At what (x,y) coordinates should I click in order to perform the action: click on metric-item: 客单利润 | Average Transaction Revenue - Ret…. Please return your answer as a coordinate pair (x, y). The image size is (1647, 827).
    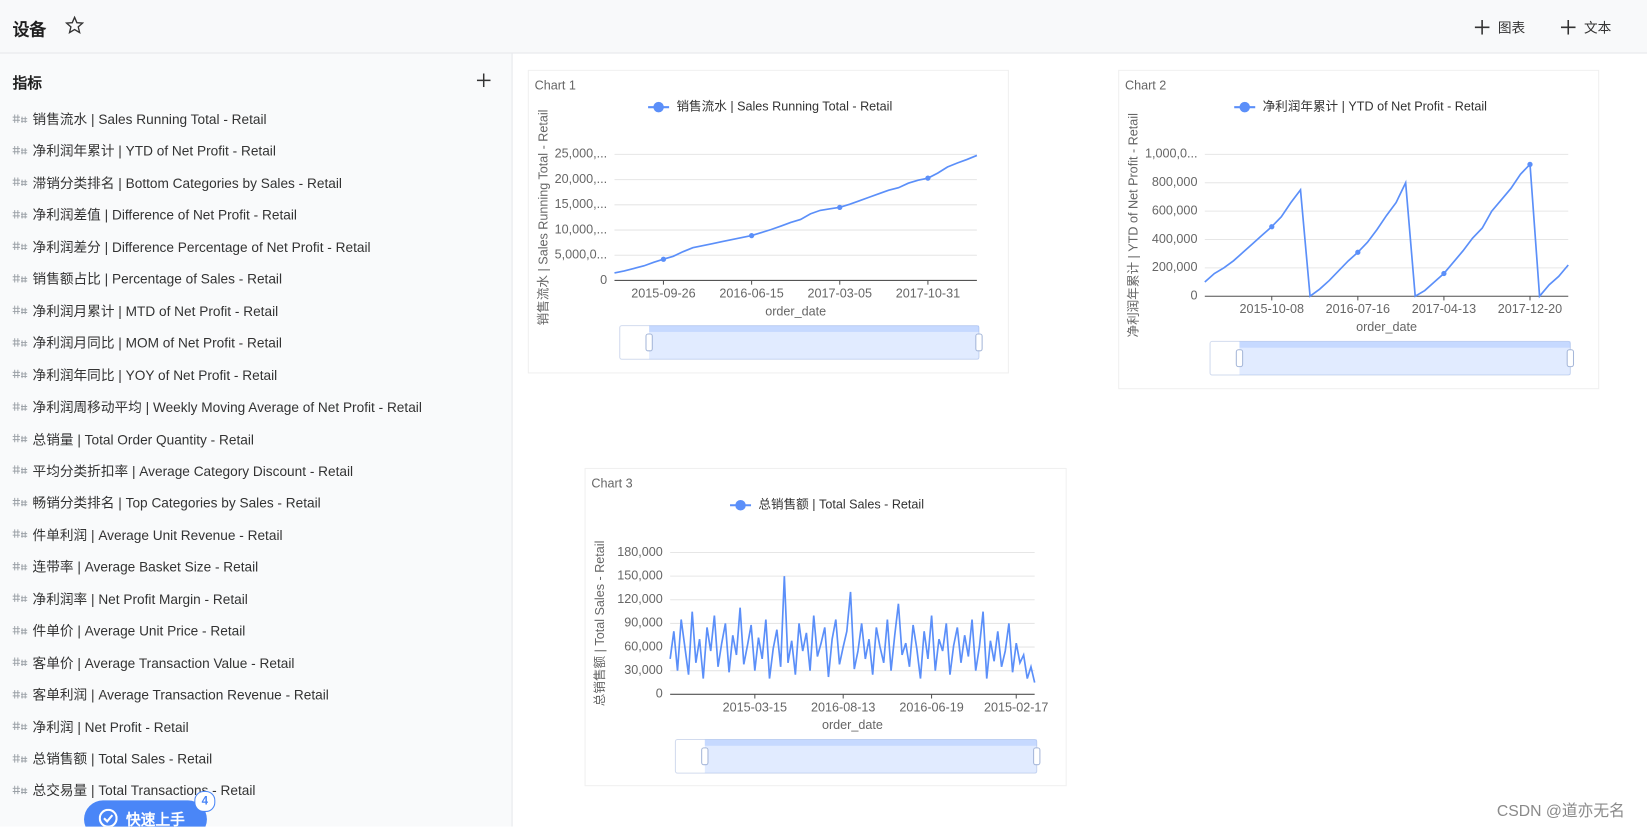
    Looking at the image, I should click on (170, 694).